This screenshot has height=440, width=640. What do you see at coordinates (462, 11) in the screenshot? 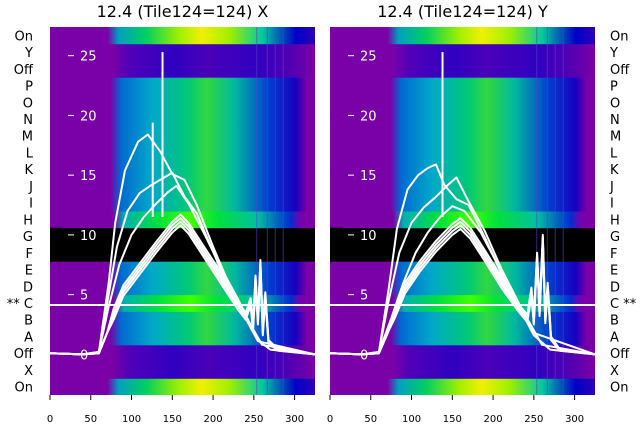
I see `chart-title: 12.4 (Tile124=124) Y` at bounding box center [462, 11].